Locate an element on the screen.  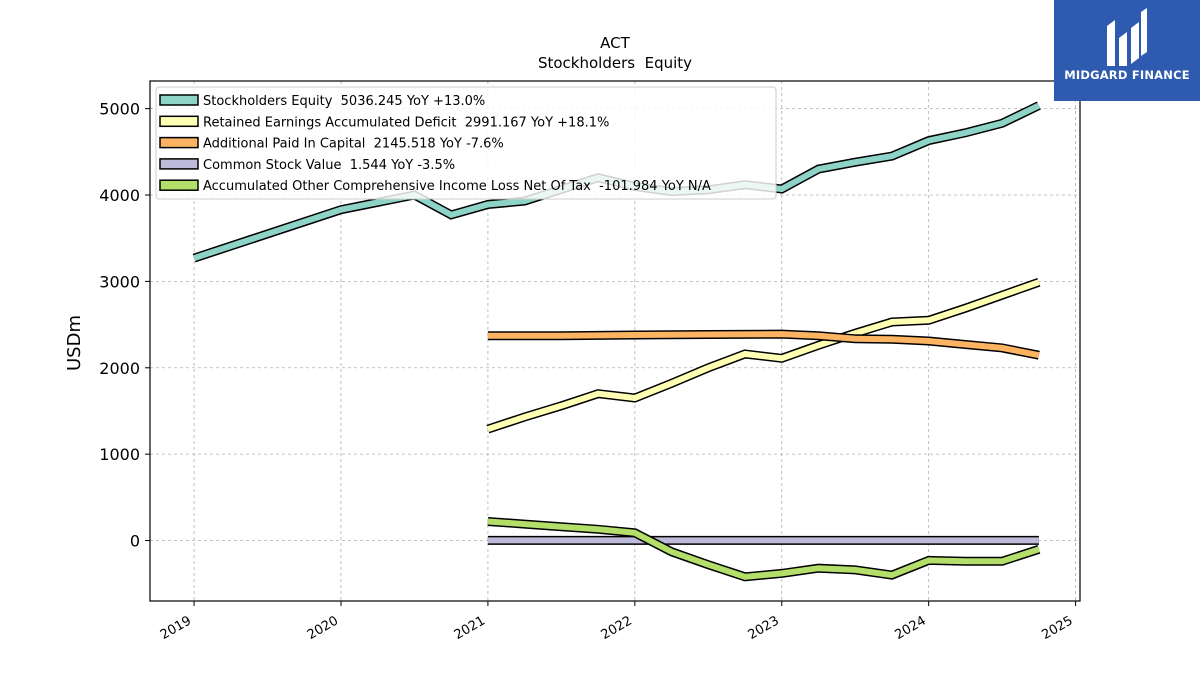
logo-text: MIDGARD FINANCE is located at coordinates (1127, 75).